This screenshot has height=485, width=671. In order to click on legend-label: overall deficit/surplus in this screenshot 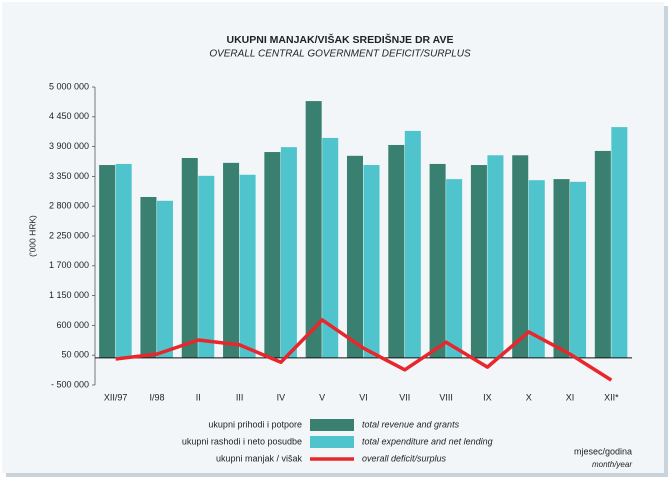, I will do `click(404, 458)`.